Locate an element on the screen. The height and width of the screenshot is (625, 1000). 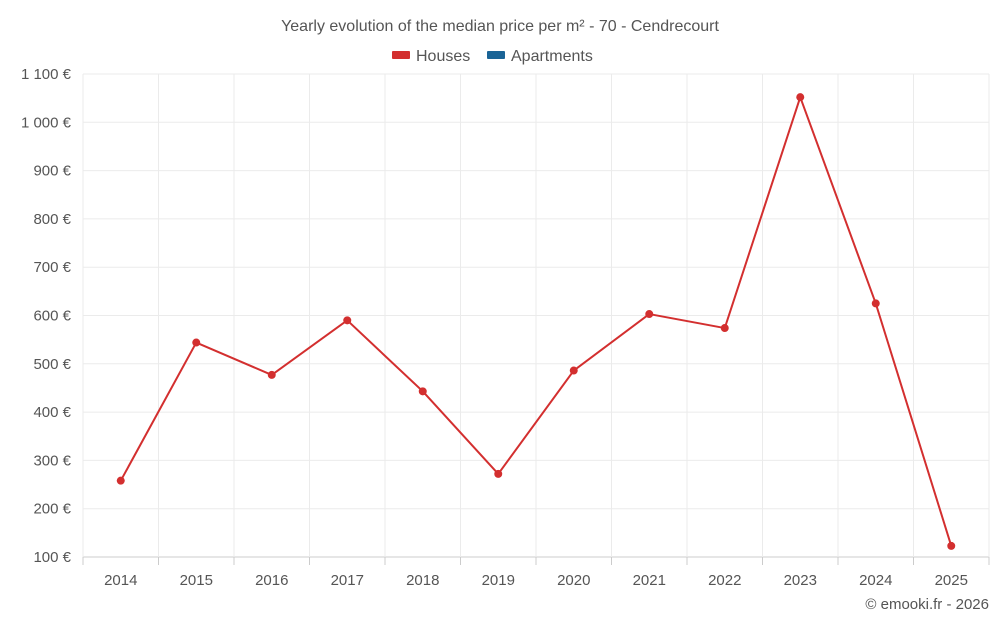
legend-swatch-apartments is located at coordinates (496, 55).